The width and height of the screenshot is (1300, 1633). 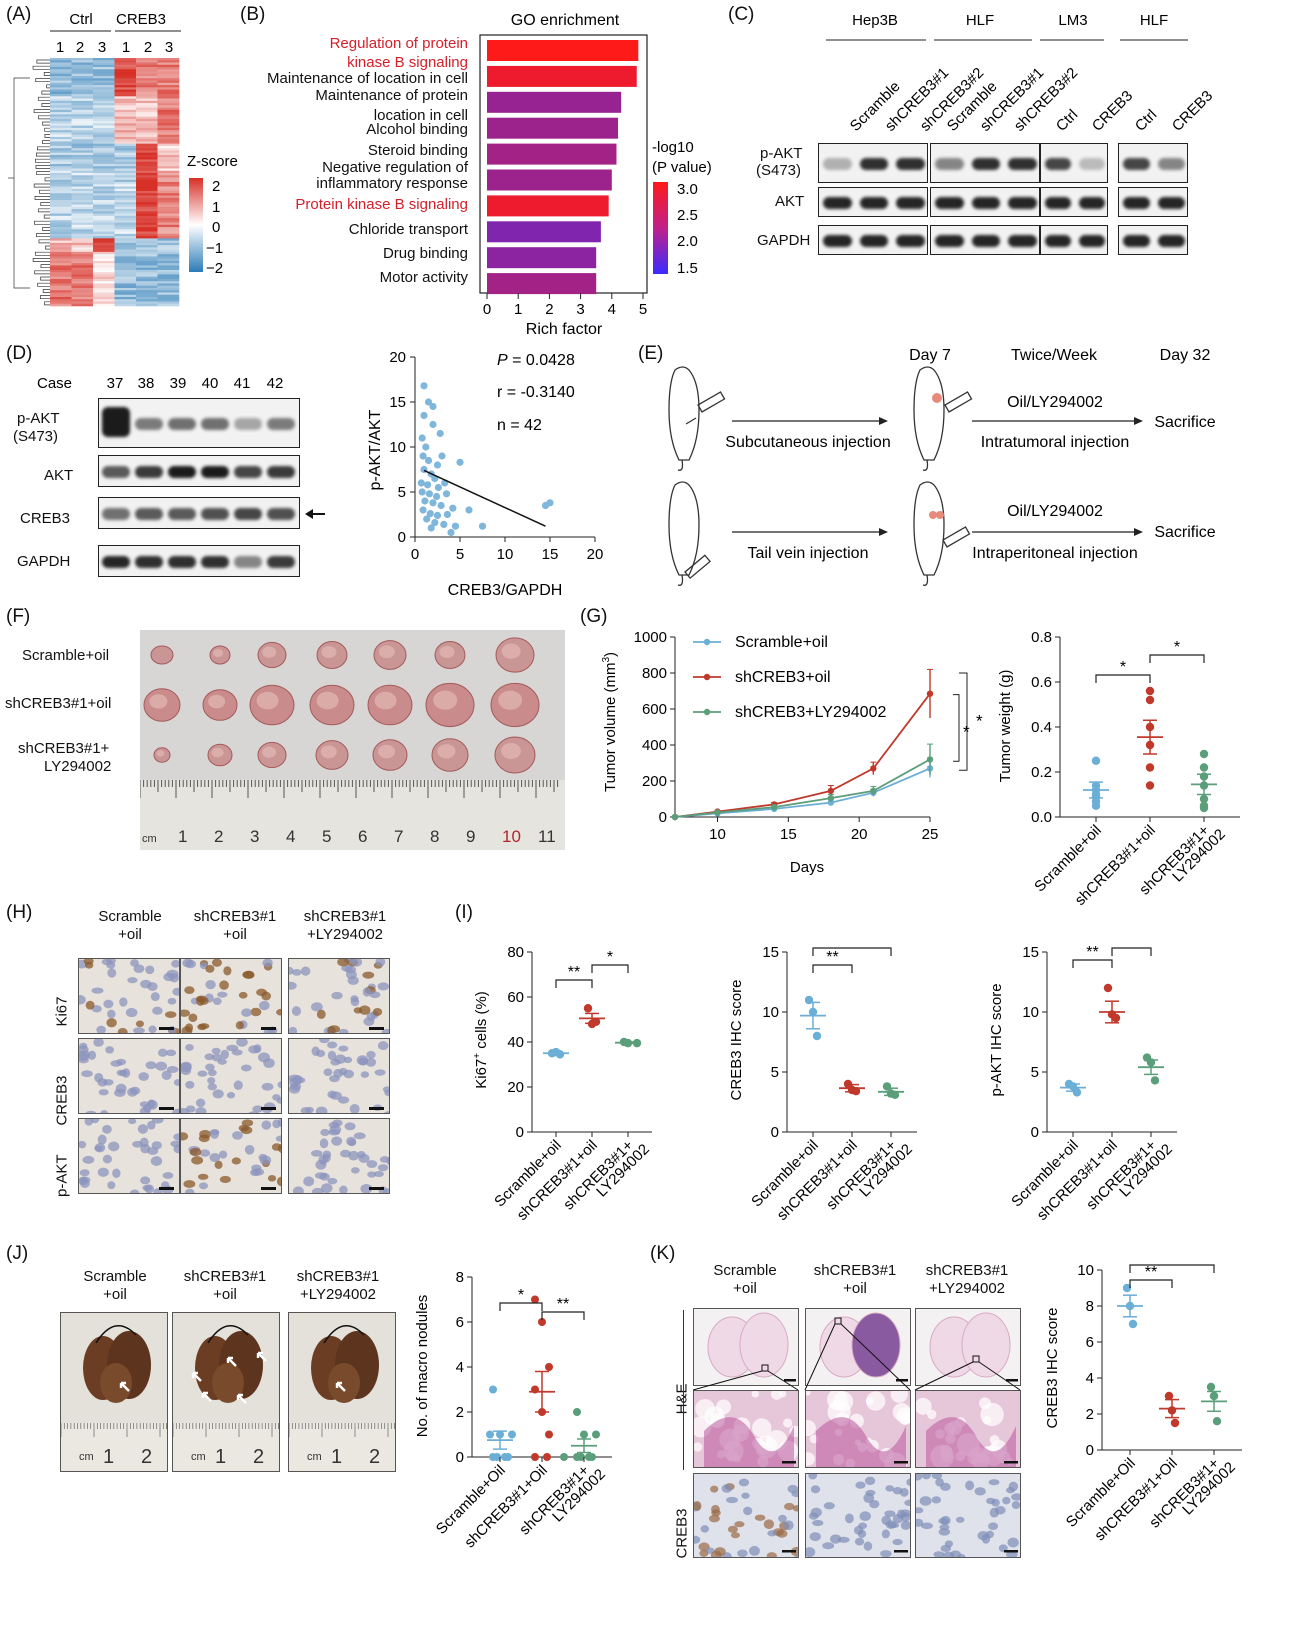 I want to click on ihc-image, so click(x=231, y=996).